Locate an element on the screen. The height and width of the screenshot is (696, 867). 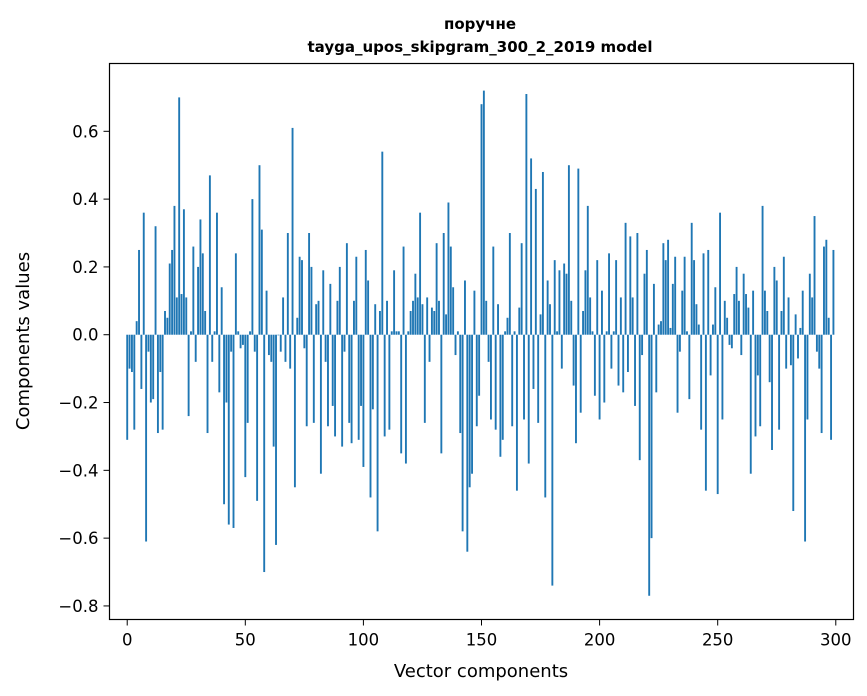
x-tick-label-150: 150 is located at coordinates (482, 640).